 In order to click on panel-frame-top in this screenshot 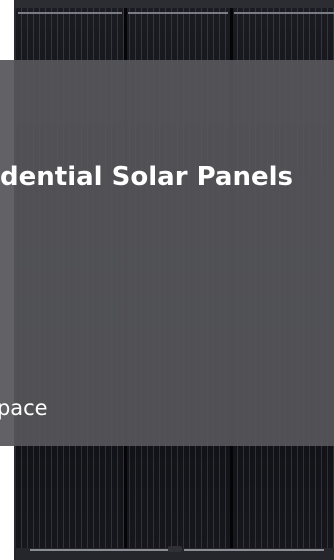, I will do `click(174, 4)`.